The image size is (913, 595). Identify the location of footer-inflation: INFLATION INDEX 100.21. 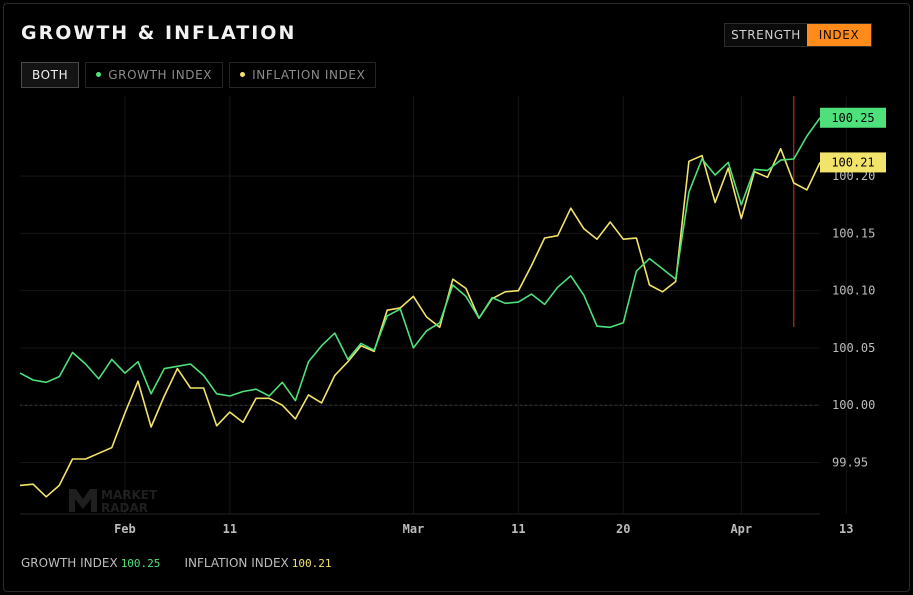
(257, 563).